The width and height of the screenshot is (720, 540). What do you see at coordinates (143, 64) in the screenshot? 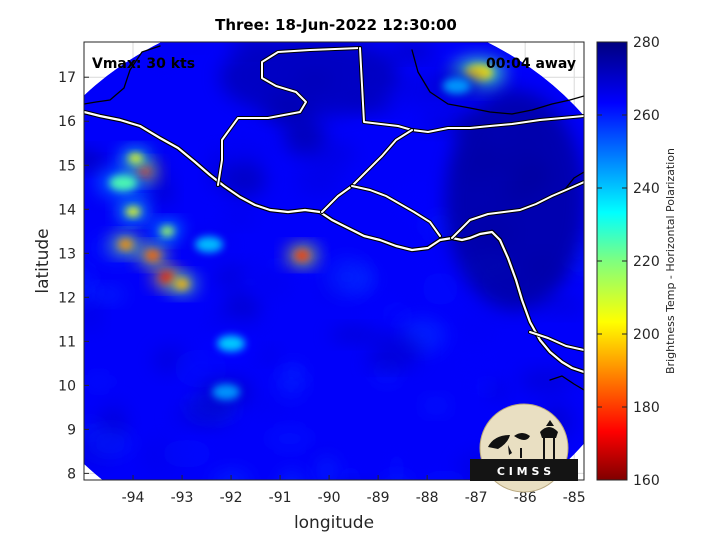
I see `vmax-annotation: Vmax: 30 kts` at bounding box center [143, 64].